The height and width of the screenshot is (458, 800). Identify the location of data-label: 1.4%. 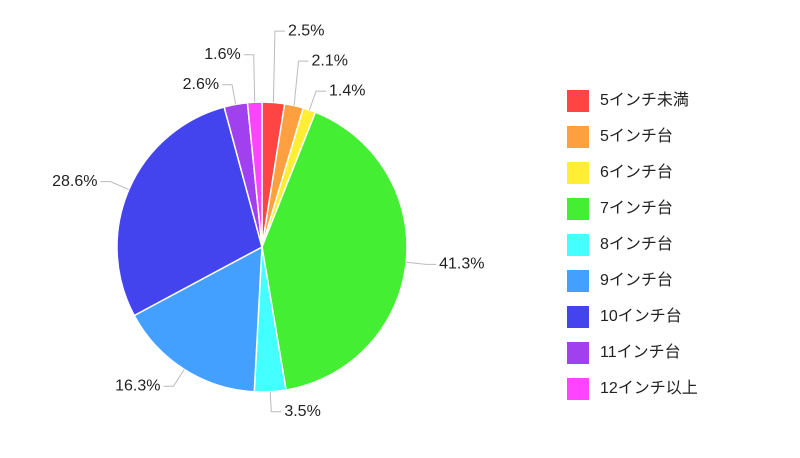
(347, 90).